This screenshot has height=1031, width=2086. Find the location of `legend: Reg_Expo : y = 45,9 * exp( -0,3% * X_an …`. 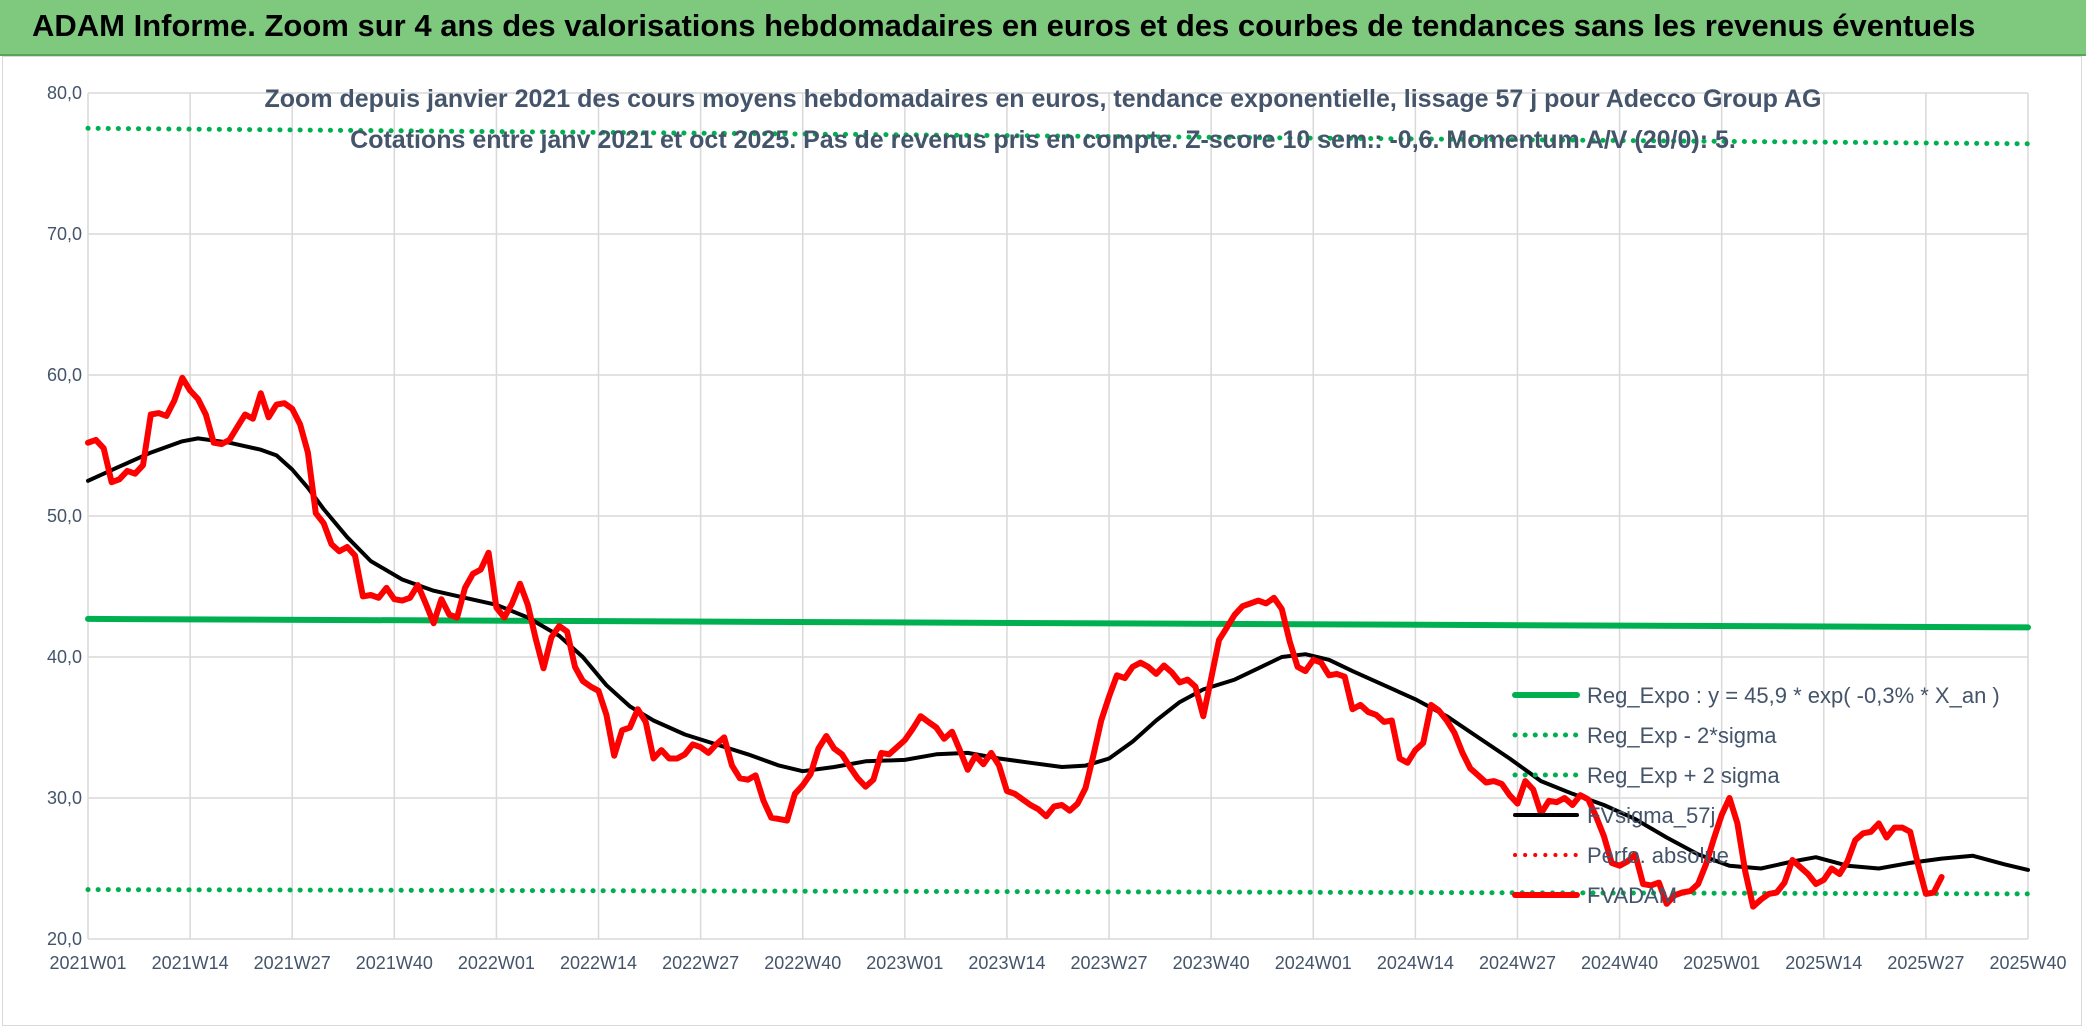

legend: Reg_Expo : y = 45,9 * exp( -0,3% * X_an … is located at coordinates (1756, 795).